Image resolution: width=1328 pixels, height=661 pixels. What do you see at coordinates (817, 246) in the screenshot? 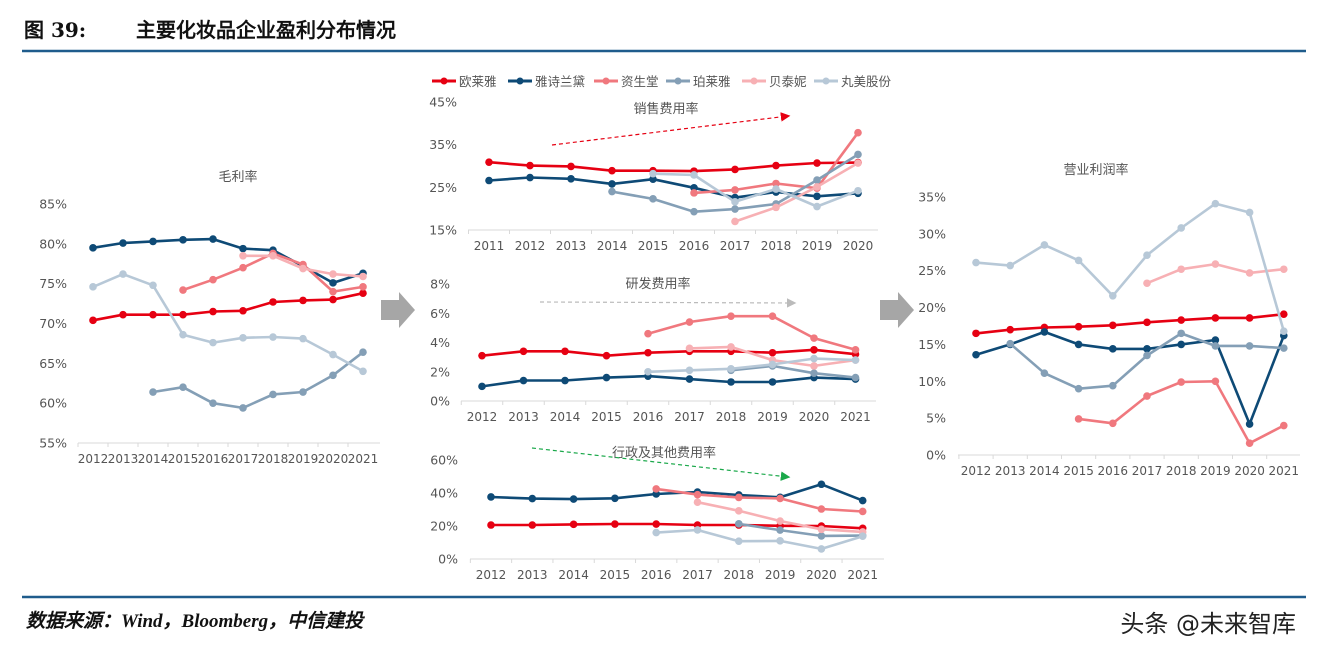
I see `x-tick-label: 2019` at bounding box center [817, 246].